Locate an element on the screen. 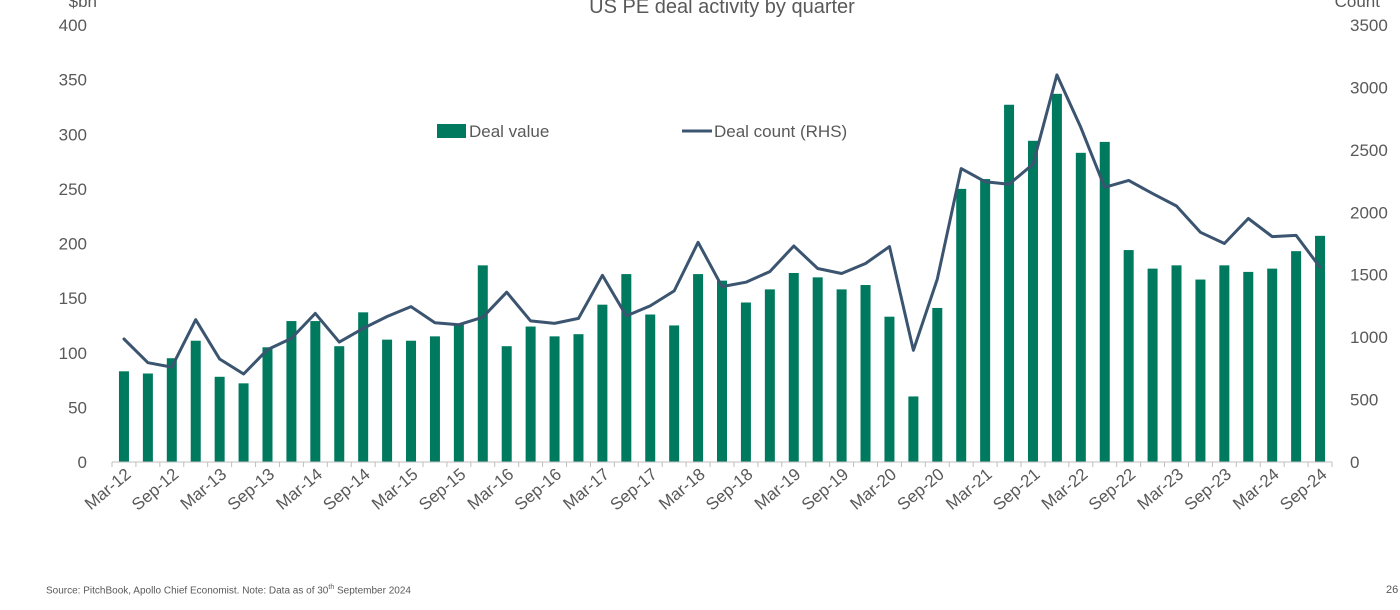  y-left-tick-label: 350 is located at coordinates (73, 80).